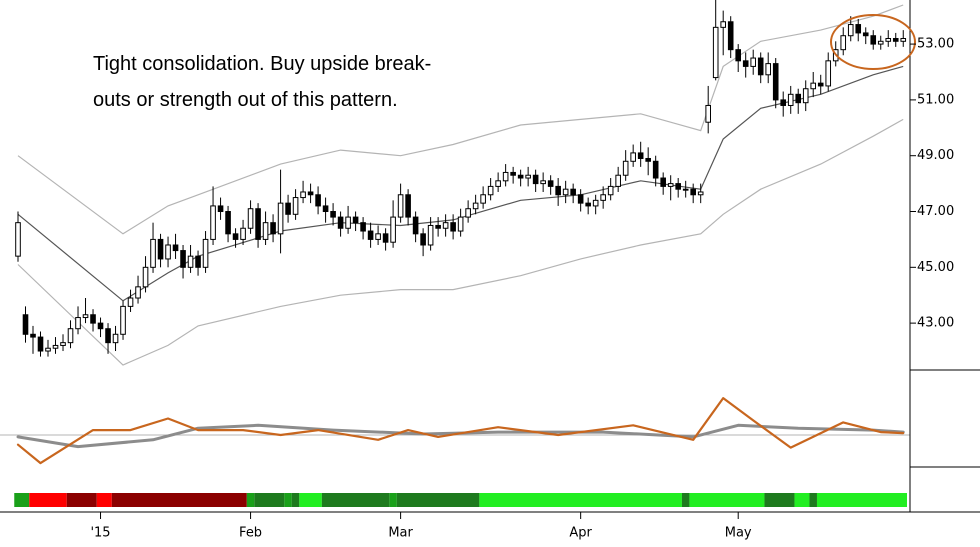 This screenshot has width=980, height=547. What do you see at coordinates (580, 533) in the screenshot?
I see `x-tick-label: Apr` at bounding box center [580, 533].